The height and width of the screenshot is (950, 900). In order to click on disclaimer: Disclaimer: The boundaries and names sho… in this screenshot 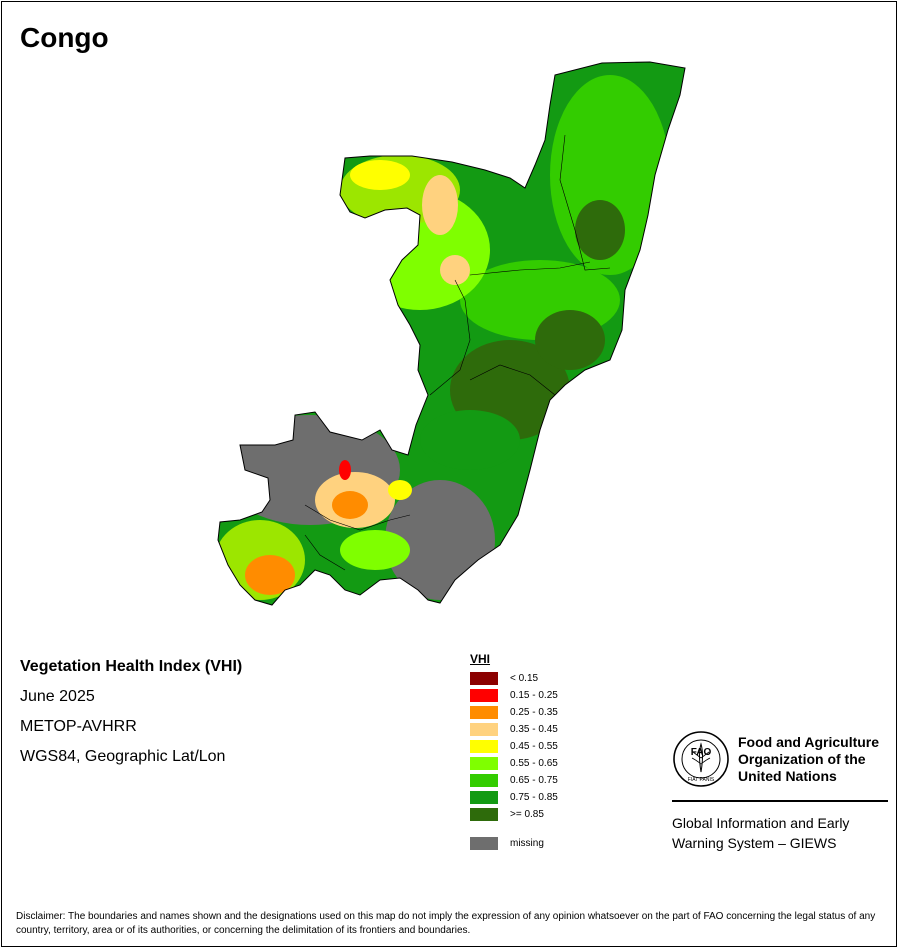, I will do `click(446, 923)`.